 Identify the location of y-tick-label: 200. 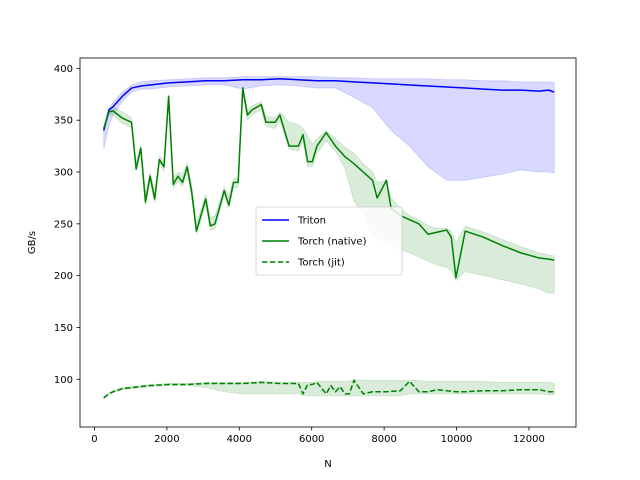
(63, 276).